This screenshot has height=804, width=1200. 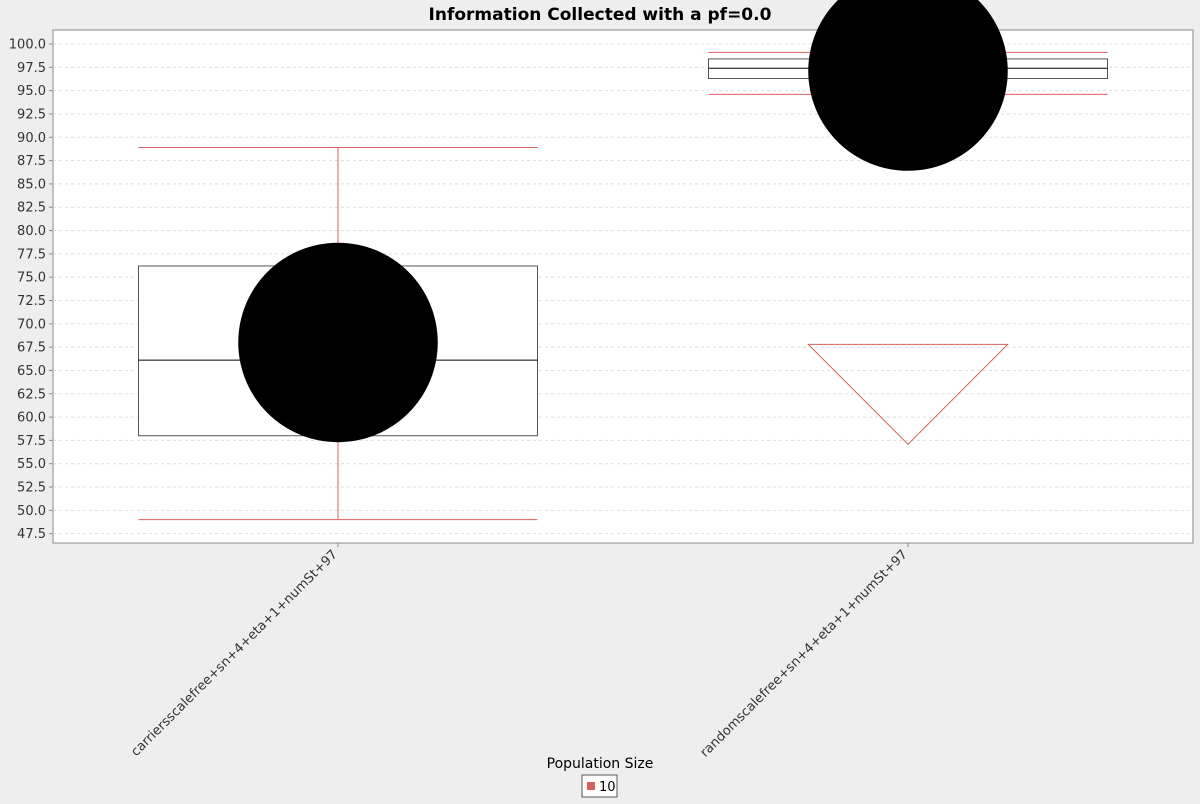 I want to click on x-tick-label: randomscalefree+sn+4+eta+1+numSt+97, so click(x=804, y=653).